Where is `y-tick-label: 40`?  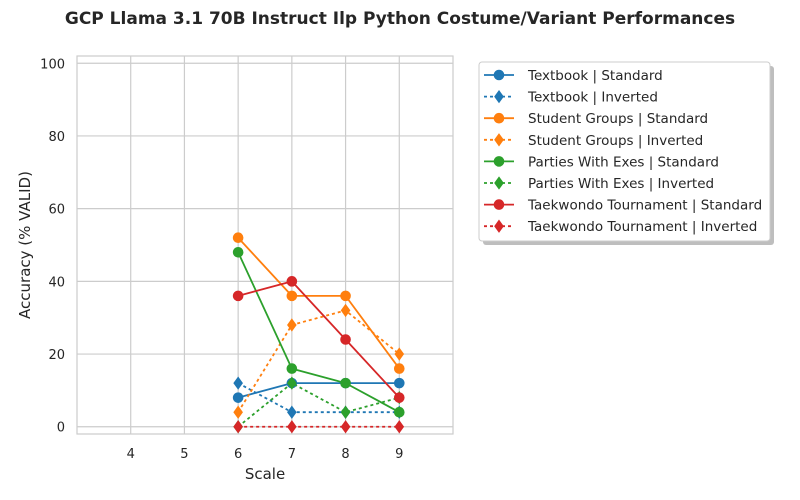 y-tick-label: 40 is located at coordinates (56, 282).